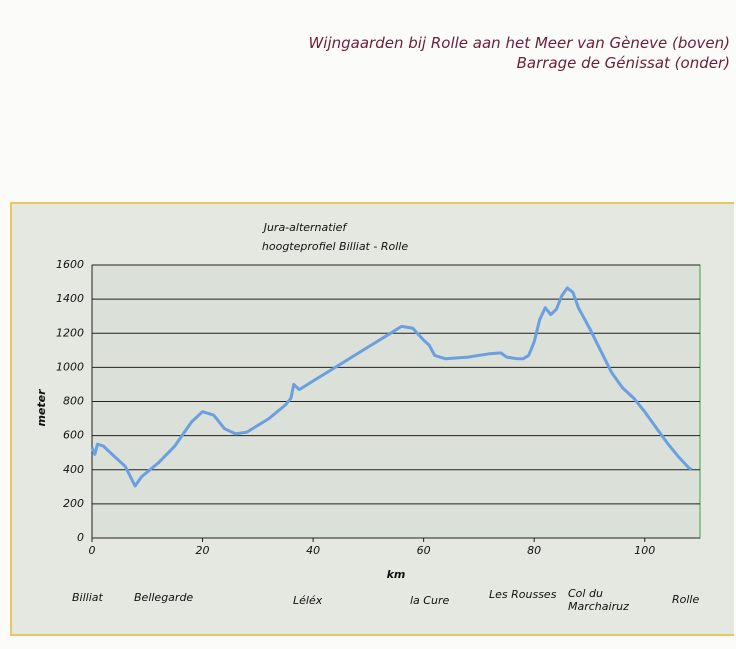  Describe the element at coordinates (164, 597) in the screenshot. I see `place-label: Bellegarde` at that location.